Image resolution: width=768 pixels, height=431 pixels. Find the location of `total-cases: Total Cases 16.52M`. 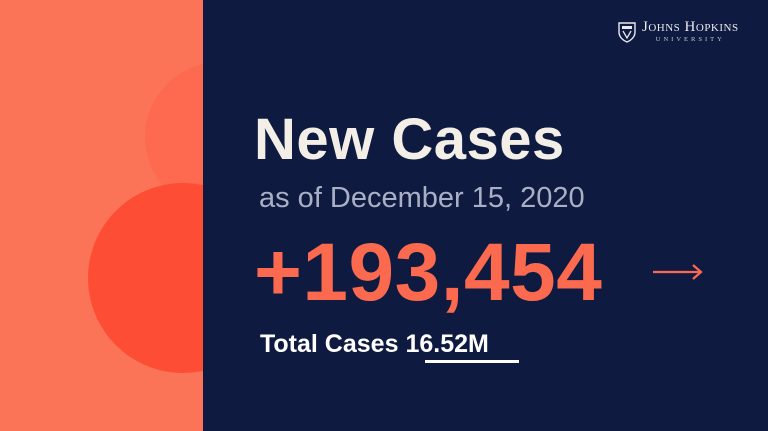

total-cases: Total Cases 16.52M is located at coordinates (374, 344).